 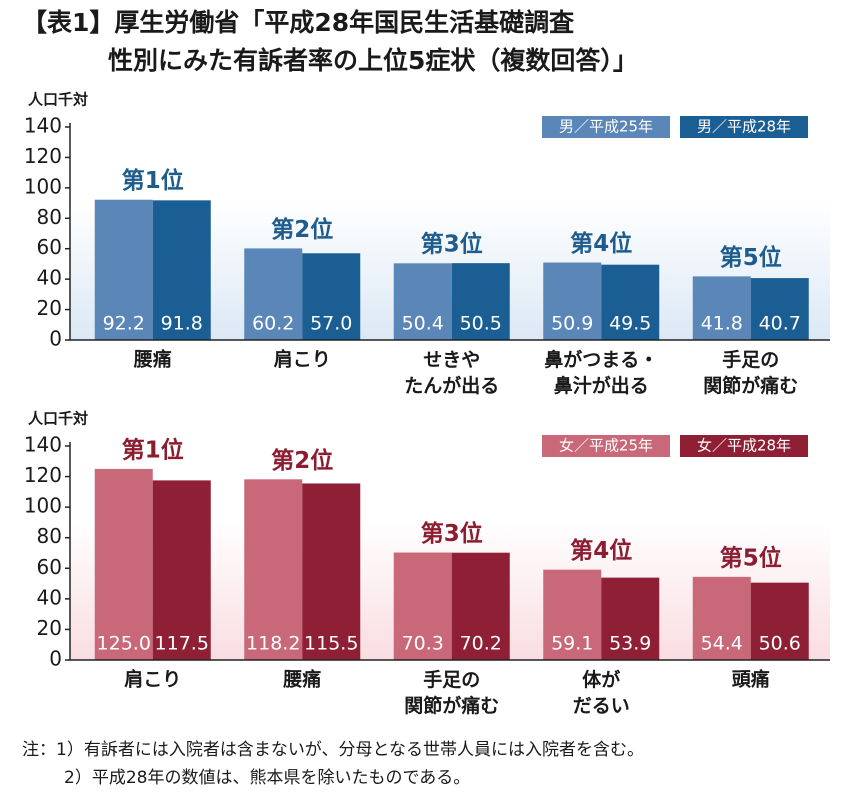 What do you see at coordinates (273, 324) in the screenshot?
I see `value-label: 60.2` at bounding box center [273, 324].